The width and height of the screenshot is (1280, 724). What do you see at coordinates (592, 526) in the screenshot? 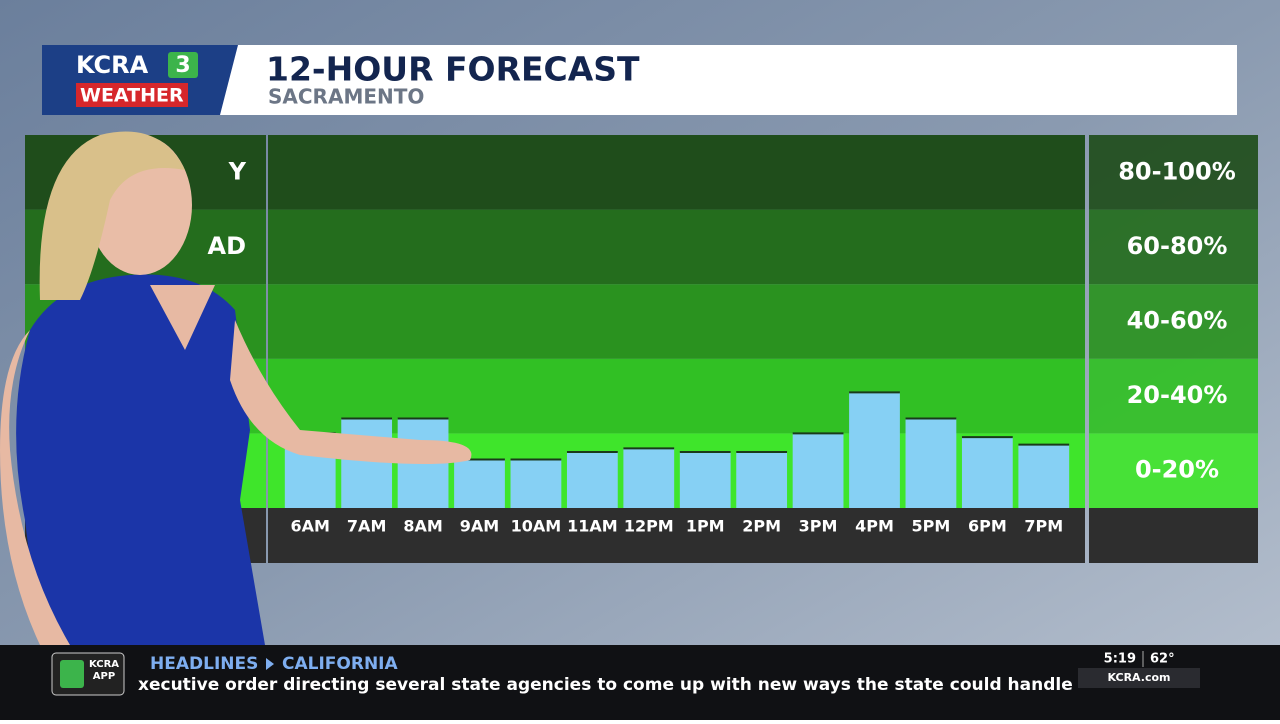
I see `x-tick-label: 11AM` at bounding box center [592, 526].